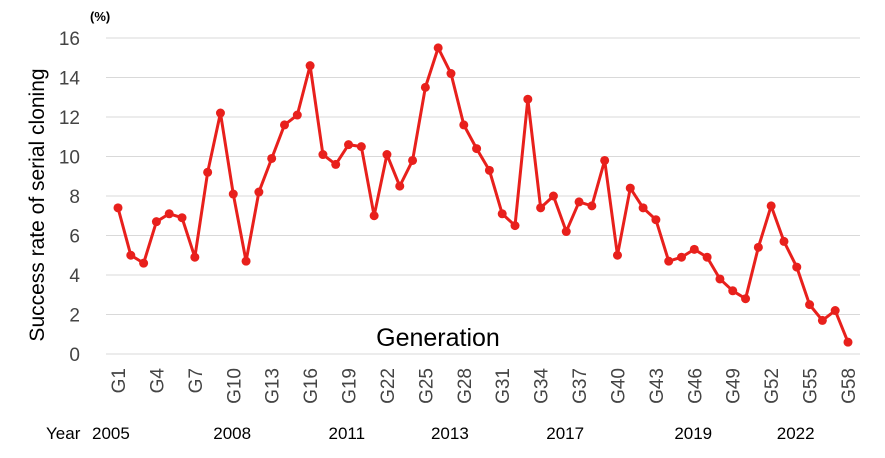  I want to click on x-tick-label: G10, so click(234, 386).